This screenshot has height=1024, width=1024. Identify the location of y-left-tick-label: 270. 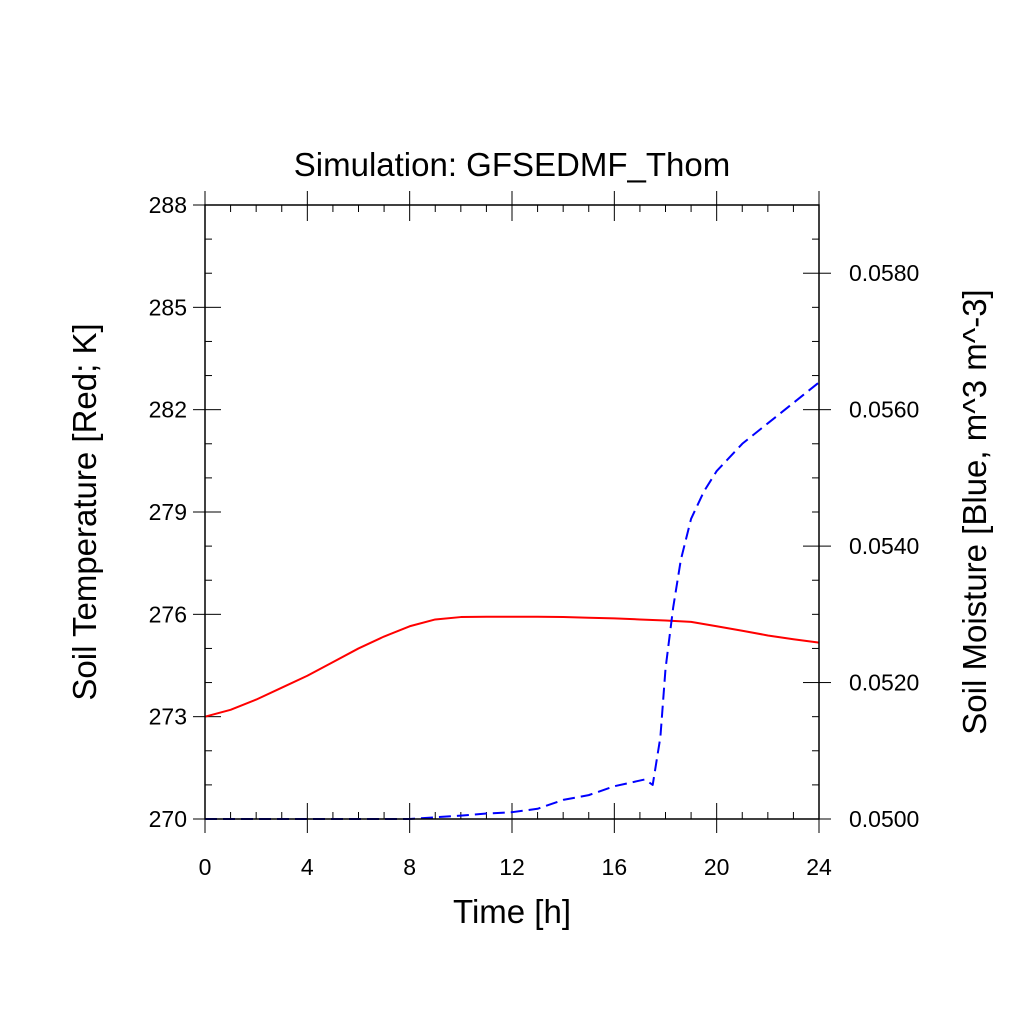
(168, 819).